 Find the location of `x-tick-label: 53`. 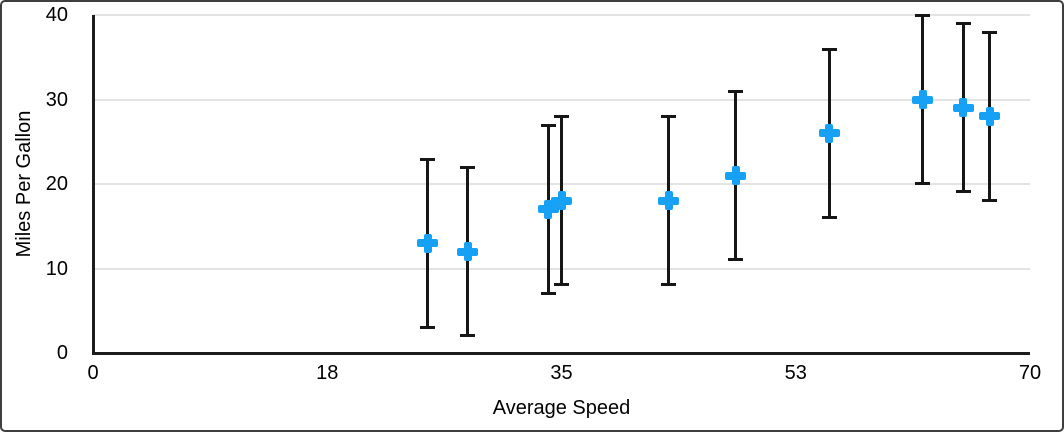

x-tick-label: 53 is located at coordinates (795, 373).